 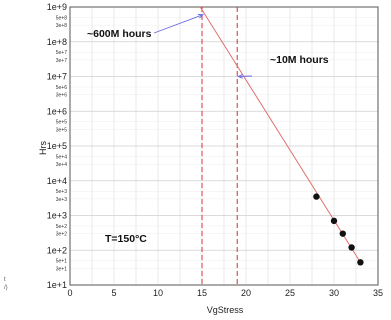 What do you see at coordinates (202, 293) in the screenshot?
I see `x-tick-label: 15` at bounding box center [202, 293].